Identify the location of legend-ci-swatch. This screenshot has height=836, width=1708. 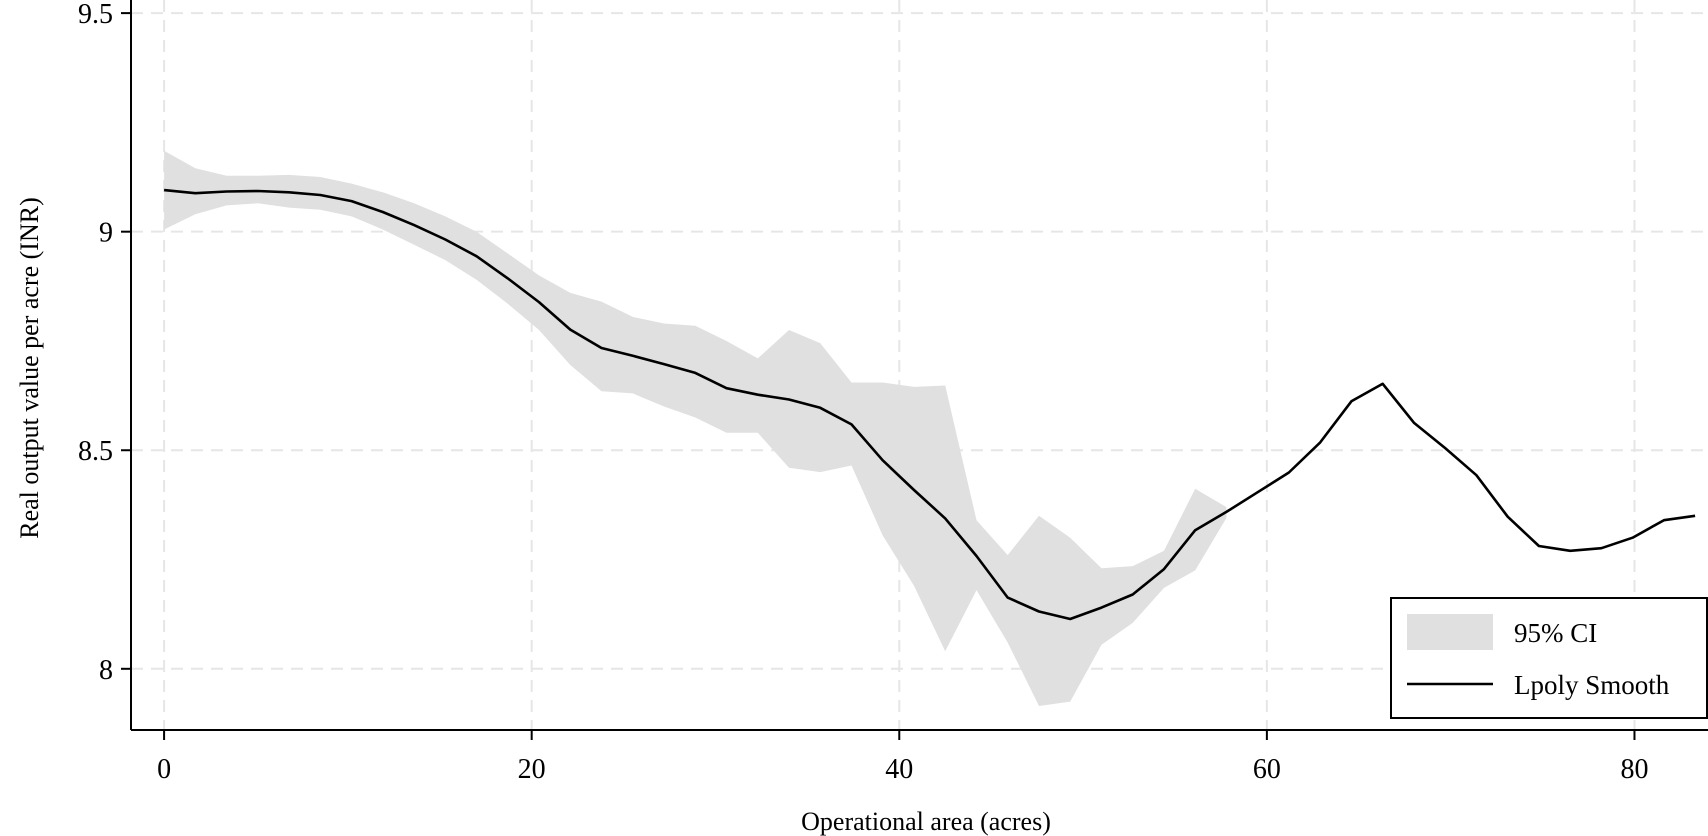
(1450, 632).